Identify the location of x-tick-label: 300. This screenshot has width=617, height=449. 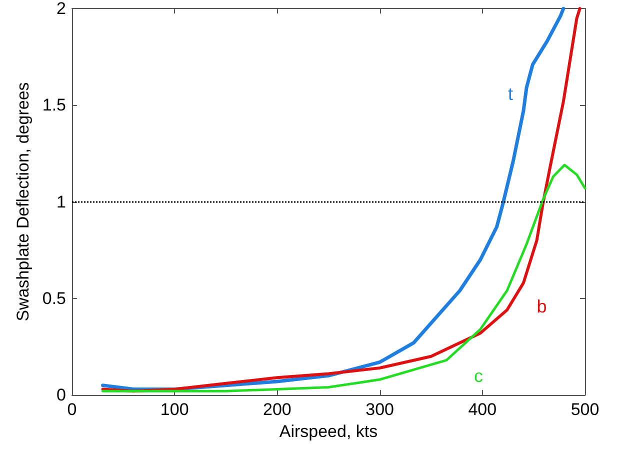
(380, 409).